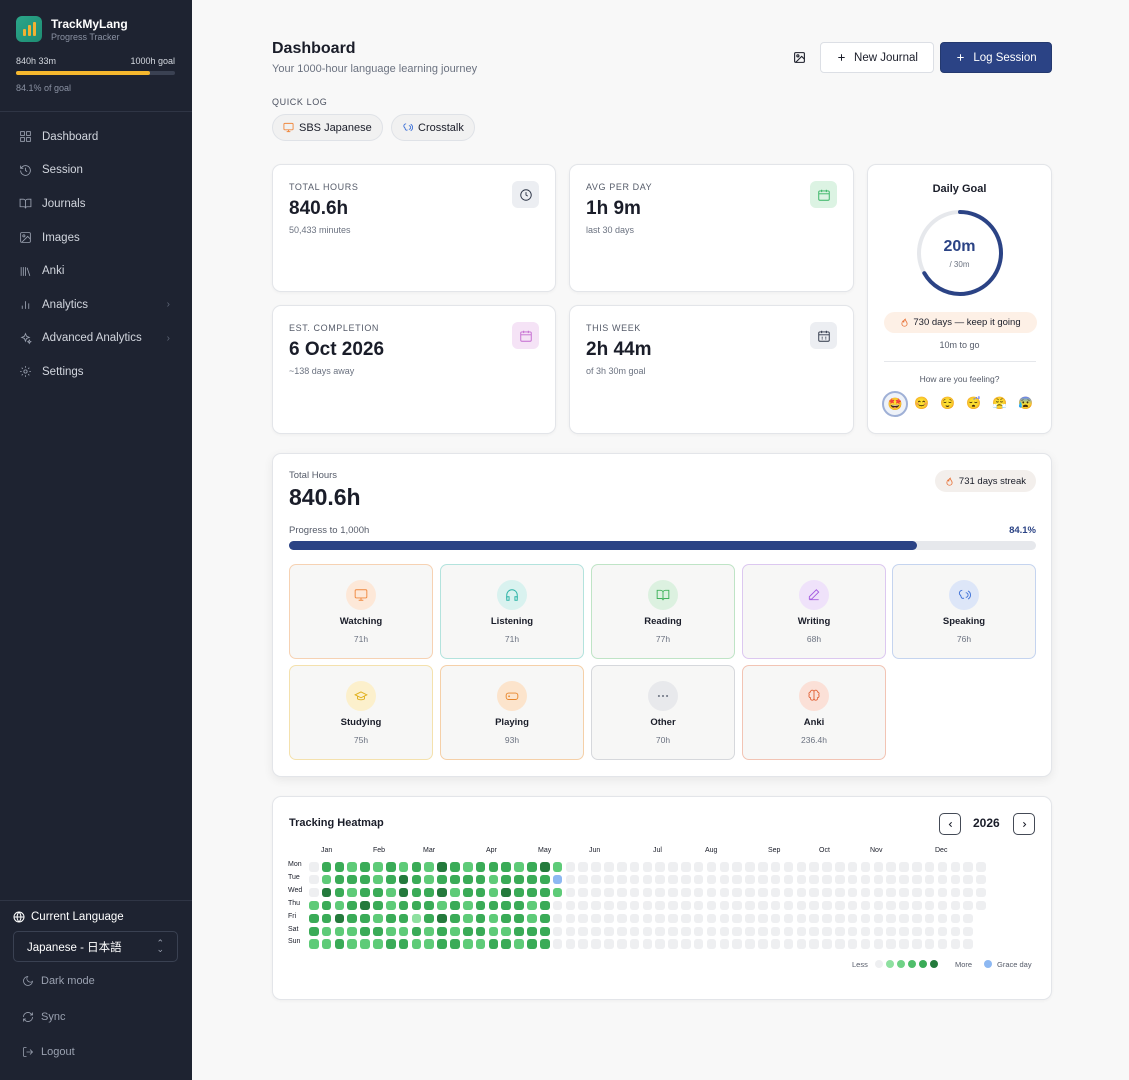 The height and width of the screenshot is (1080, 1129). What do you see at coordinates (95, 946) in the screenshot?
I see `language-select: Japanese - 日本語 ⌃ ⌄` at bounding box center [95, 946].